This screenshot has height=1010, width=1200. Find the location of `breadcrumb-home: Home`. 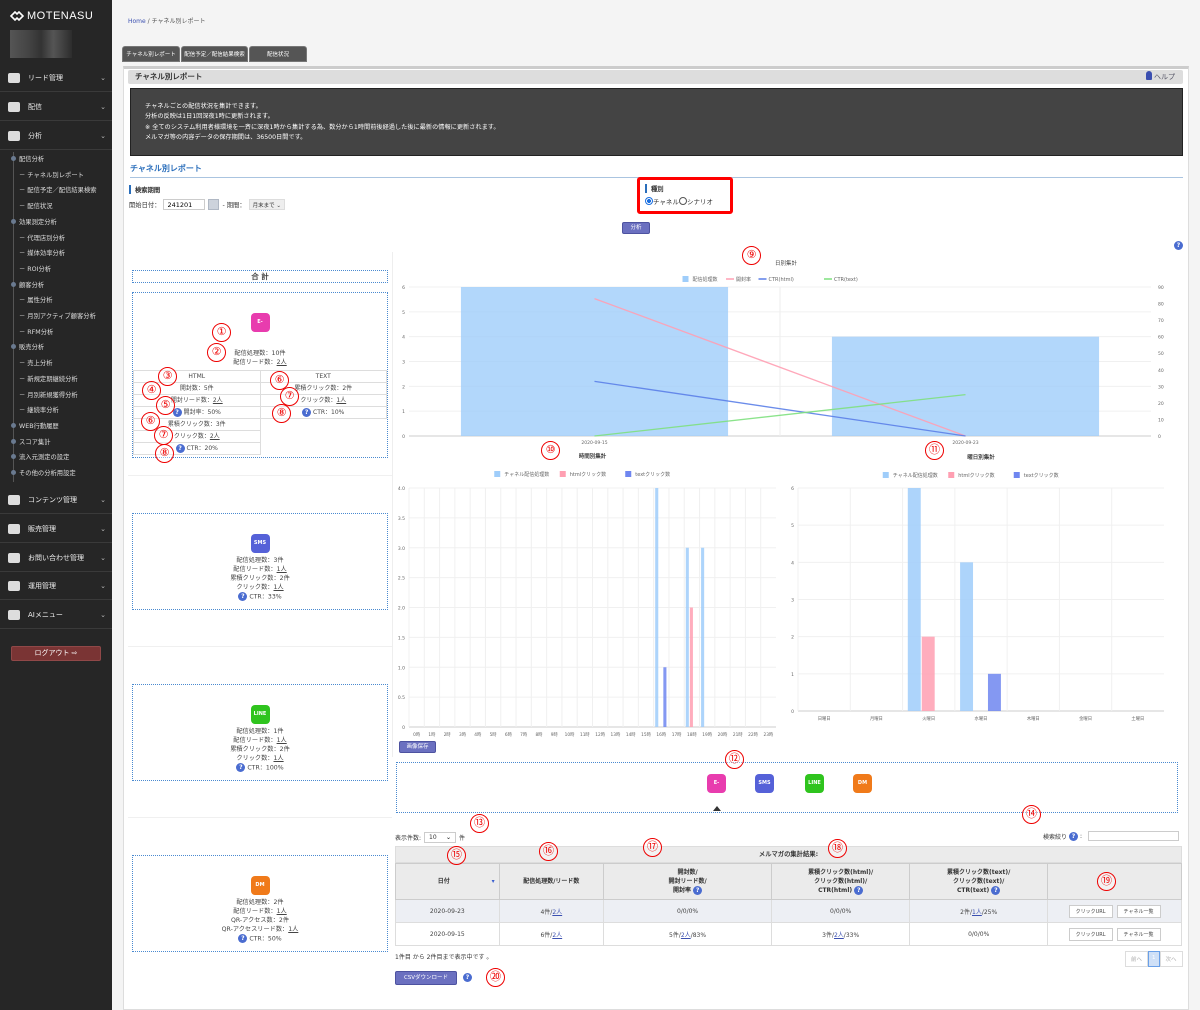

breadcrumb-home: Home is located at coordinates (137, 21).